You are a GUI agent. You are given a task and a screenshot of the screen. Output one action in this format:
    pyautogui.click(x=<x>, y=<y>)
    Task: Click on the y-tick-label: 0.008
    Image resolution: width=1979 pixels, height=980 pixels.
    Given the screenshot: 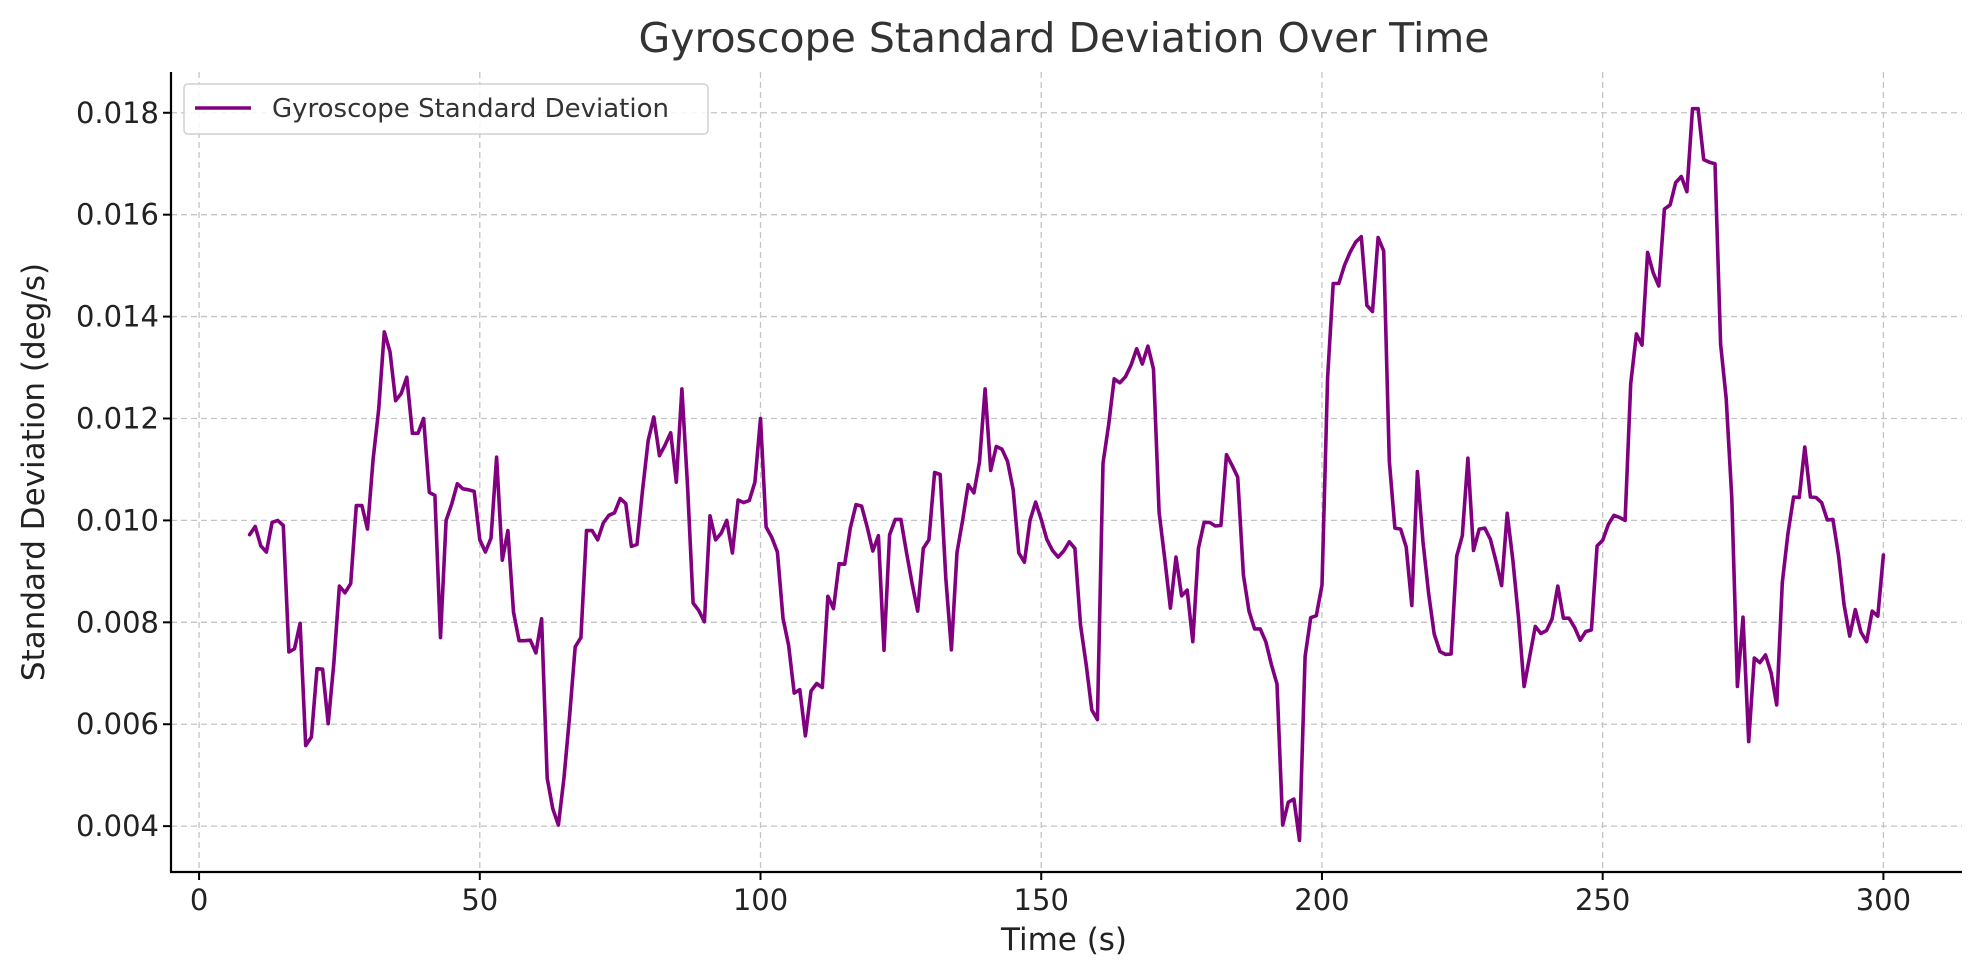 What is the action you would take?
    pyautogui.click(x=117, y=622)
    